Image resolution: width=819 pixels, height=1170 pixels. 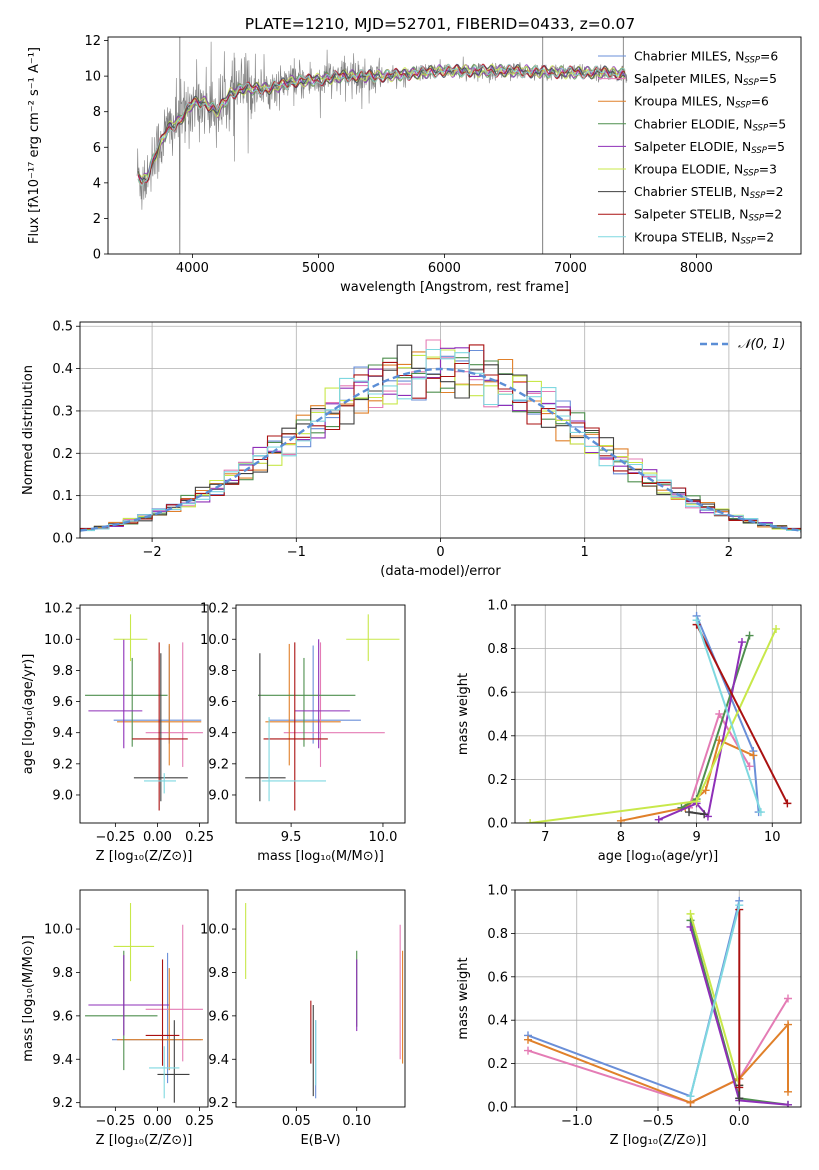 I want to click on x-tick-label: 0.0, so click(x=739, y=1121).